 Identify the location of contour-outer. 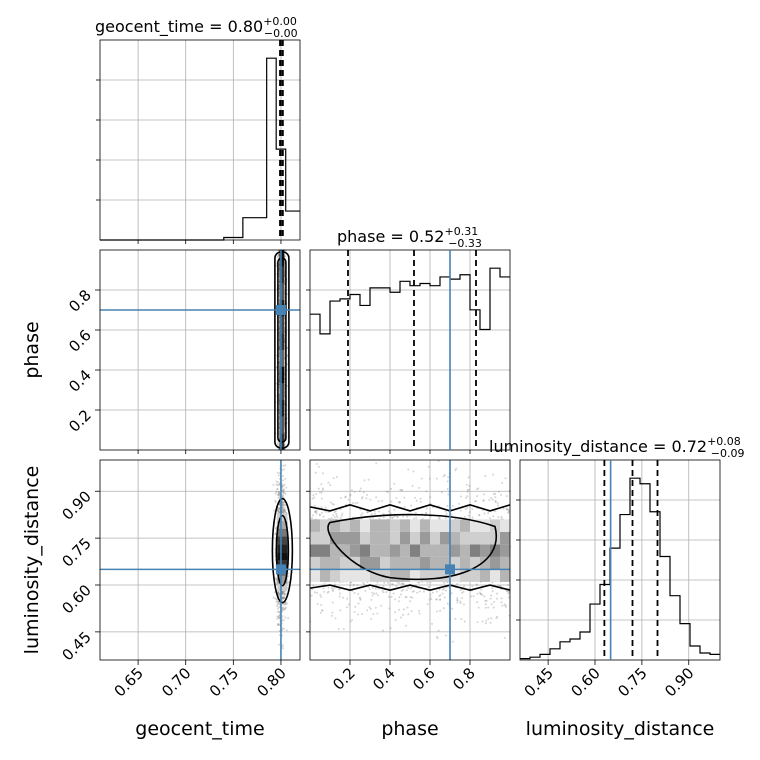
(282, 350).